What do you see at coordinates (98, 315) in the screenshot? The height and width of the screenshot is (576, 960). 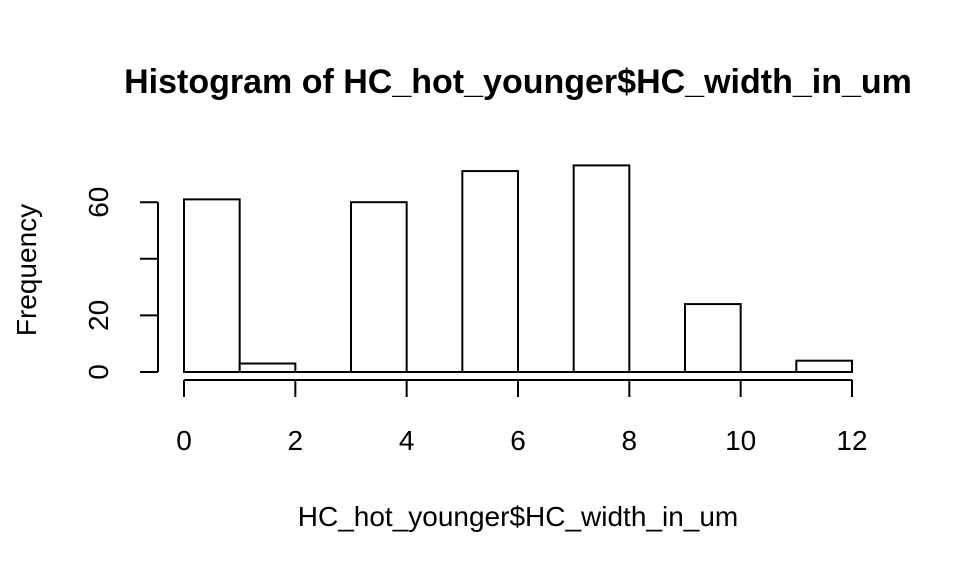 I see `y-tick-label-1: 20` at bounding box center [98, 315].